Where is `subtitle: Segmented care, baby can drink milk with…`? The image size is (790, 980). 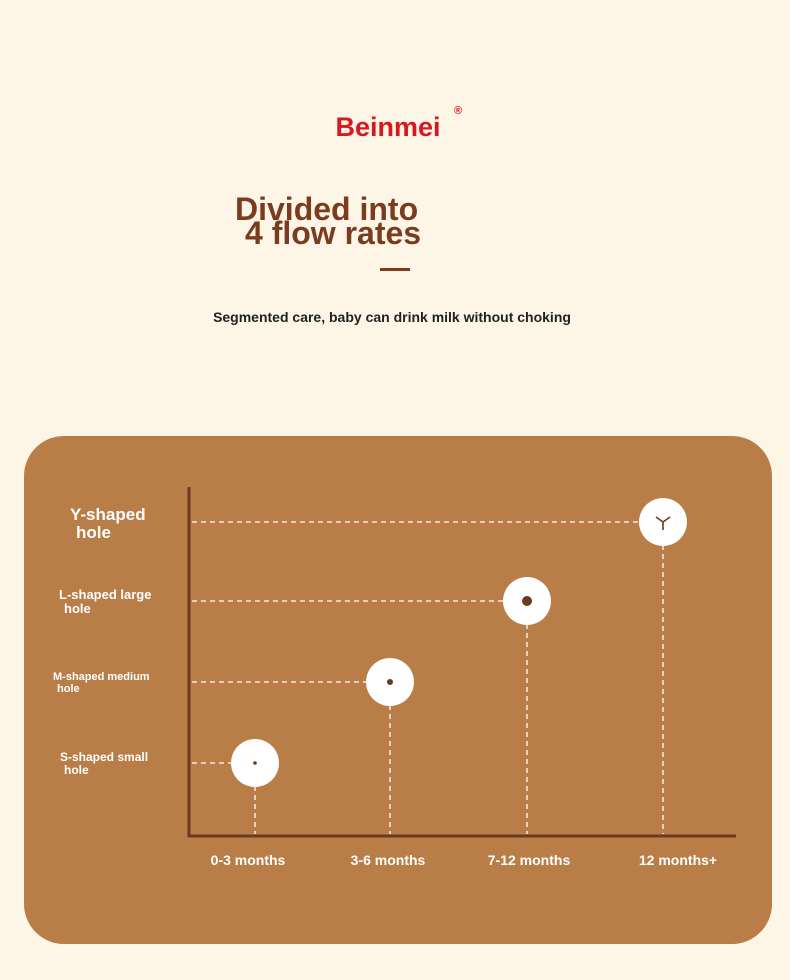 subtitle: Segmented care, baby can drink milk with… is located at coordinates (392, 317).